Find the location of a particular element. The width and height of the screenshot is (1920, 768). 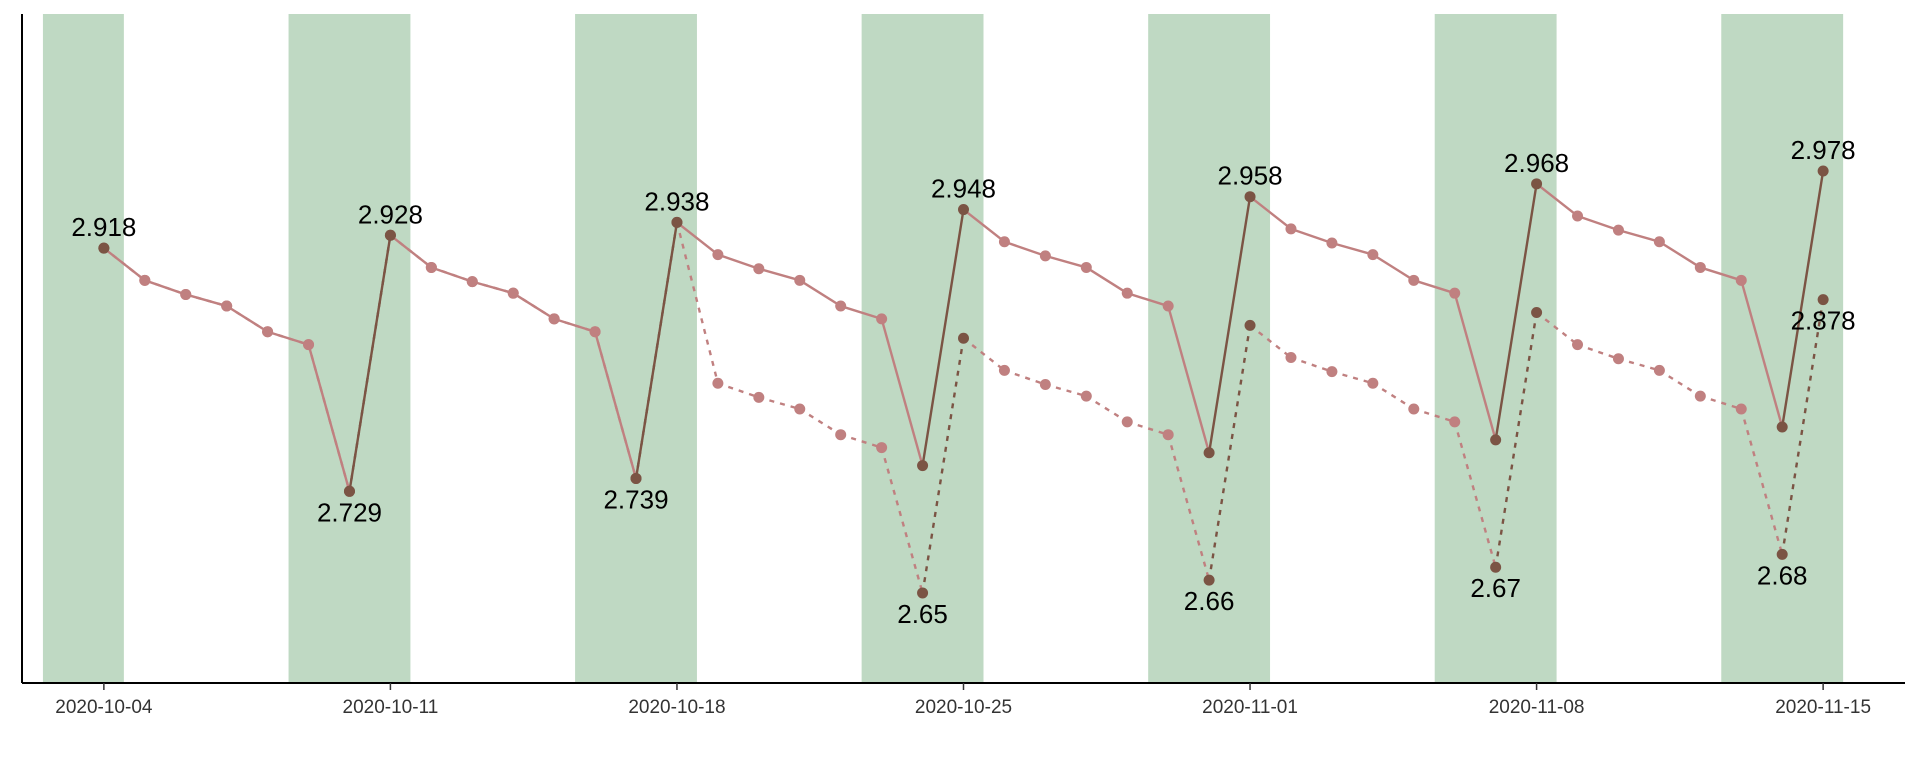

x-tick-label-7: 2020-11-15 is located at coordinates (1823, 707).